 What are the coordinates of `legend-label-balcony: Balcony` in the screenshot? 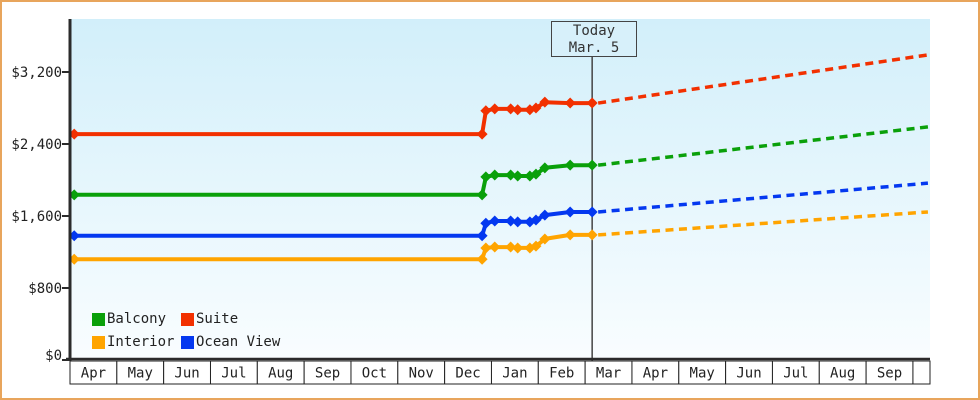 It's located at (137, 319).